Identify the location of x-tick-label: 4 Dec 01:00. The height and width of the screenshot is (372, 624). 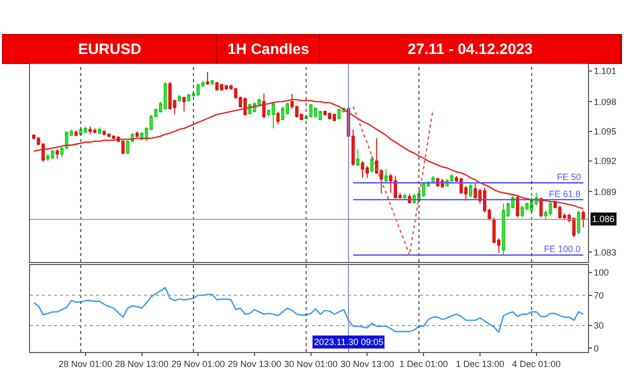
(536, 363).